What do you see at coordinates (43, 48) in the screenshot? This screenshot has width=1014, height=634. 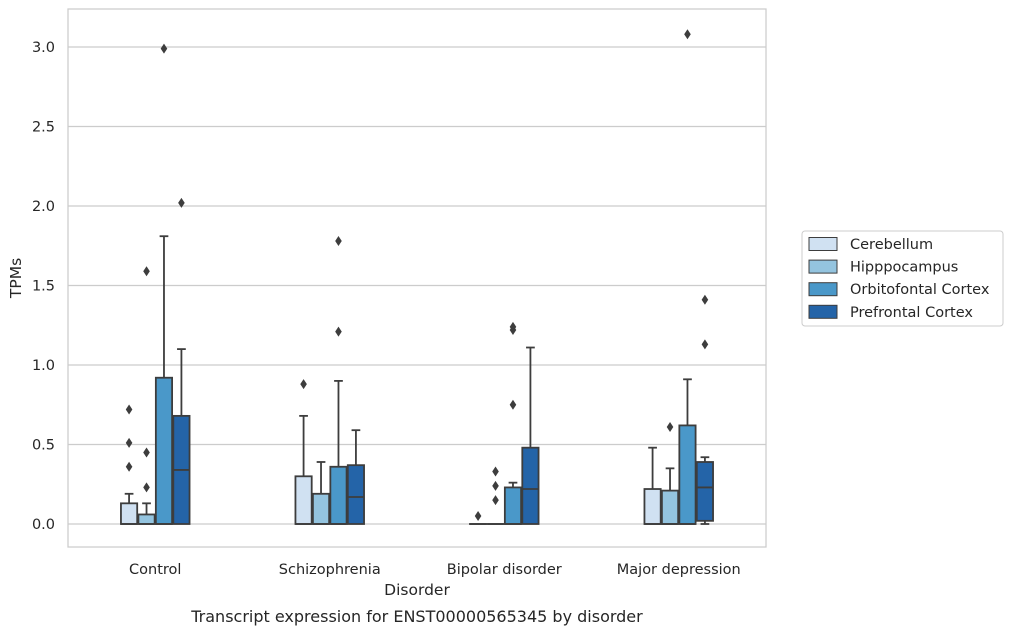 I see `y-tick-label: 3.0` at bounding box center [43, 48].